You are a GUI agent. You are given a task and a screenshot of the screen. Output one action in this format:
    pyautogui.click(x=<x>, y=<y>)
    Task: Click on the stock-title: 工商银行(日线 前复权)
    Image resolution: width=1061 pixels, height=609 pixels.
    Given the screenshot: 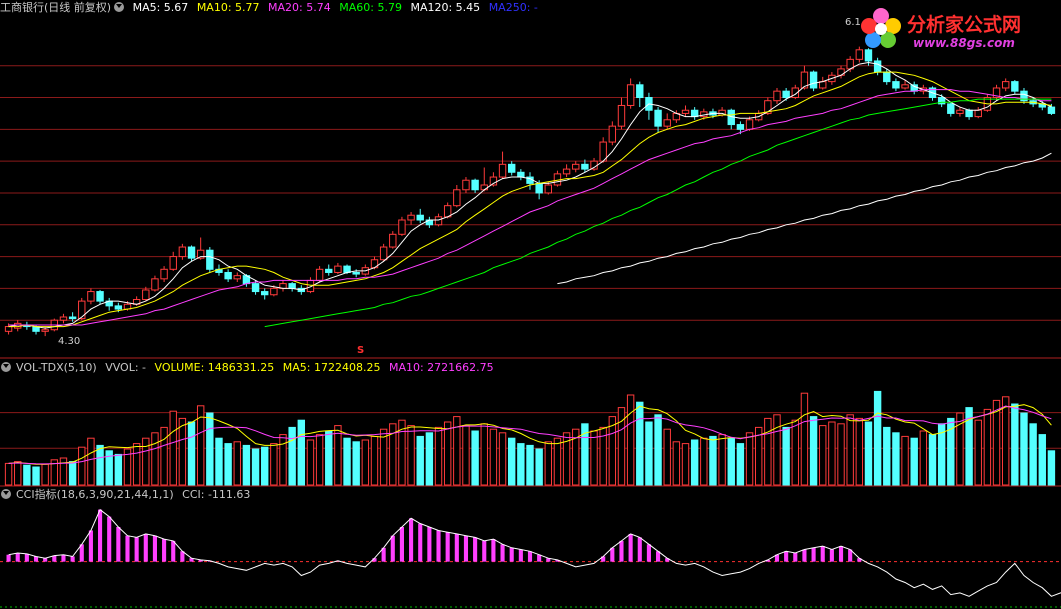 What is the action you would take?
    pyautogui.click(x=56, y=7)
    